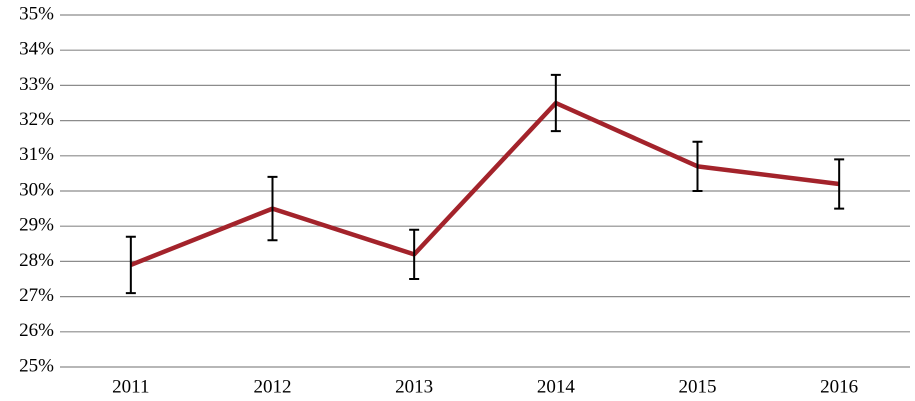 This screenshot has width=915, height=401. What do you see at coordinates (36, 295) in the screenshot?
I see `y-tick-label: 27%` at bounding box center [36, 295].